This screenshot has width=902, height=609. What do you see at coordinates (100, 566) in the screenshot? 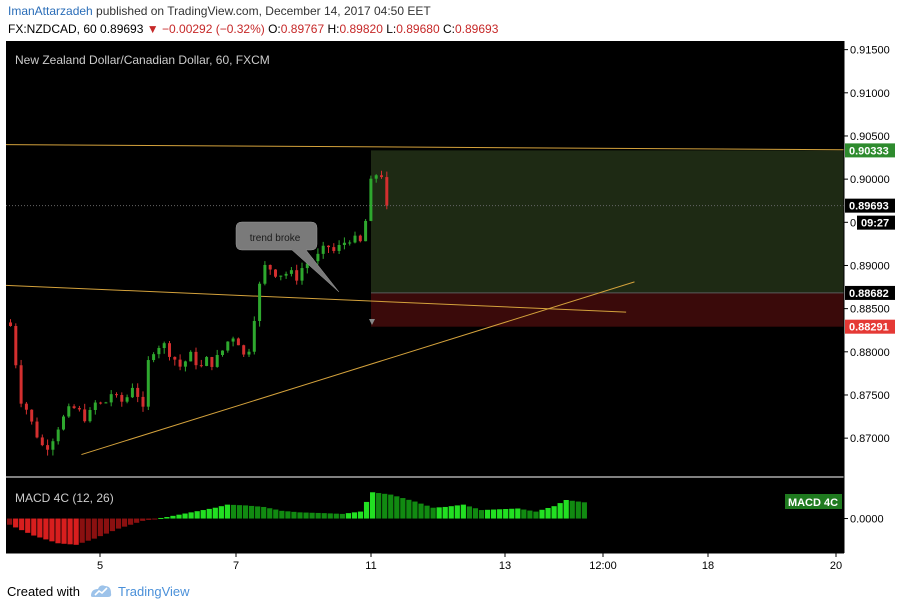
I see `x-tick-label: 5` at bounding box center [100, 566].